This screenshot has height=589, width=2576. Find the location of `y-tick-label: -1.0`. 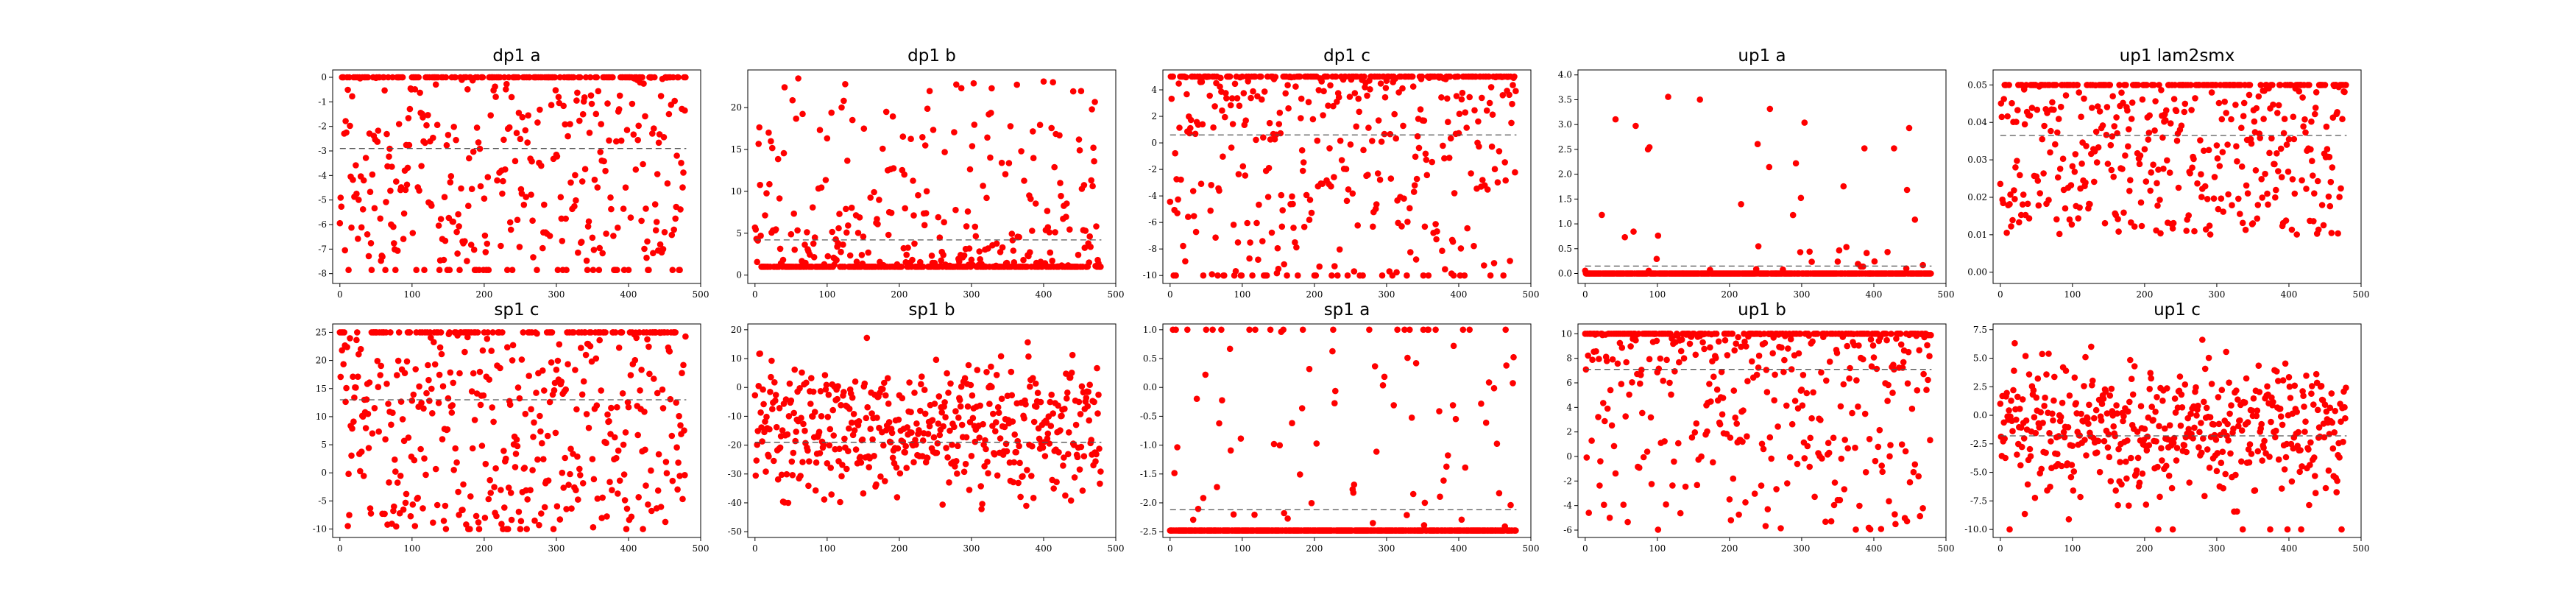

y-tick-label: -1.0 is located at coordinates (1148, 445).